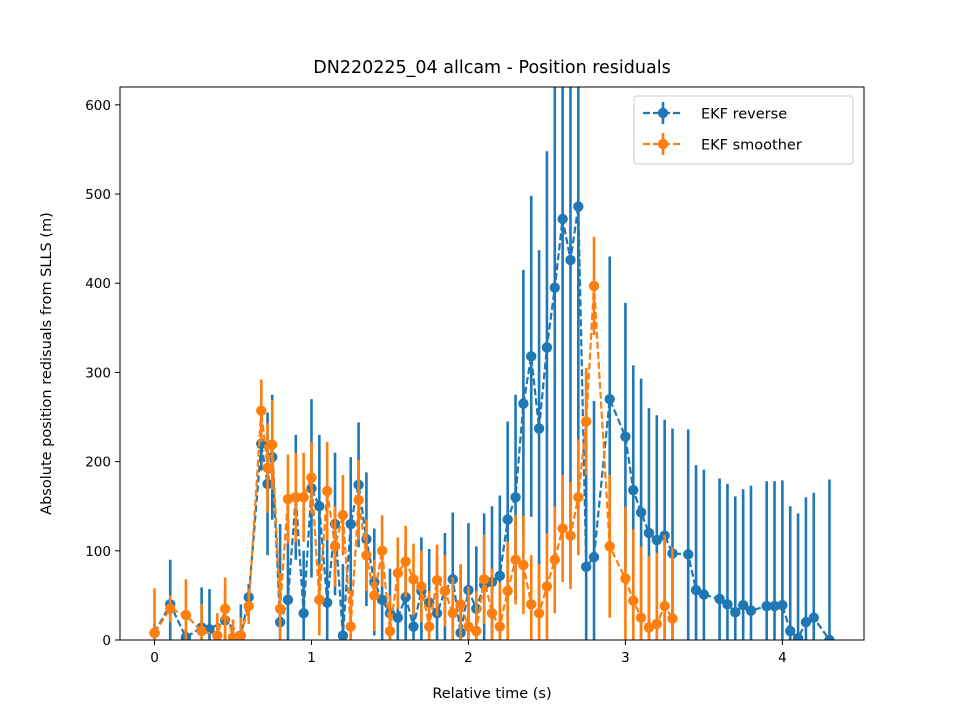 This screenshot has height=720, width=960. I want to click on x-axis: 0 1 2 3 4, so click(468, 653).